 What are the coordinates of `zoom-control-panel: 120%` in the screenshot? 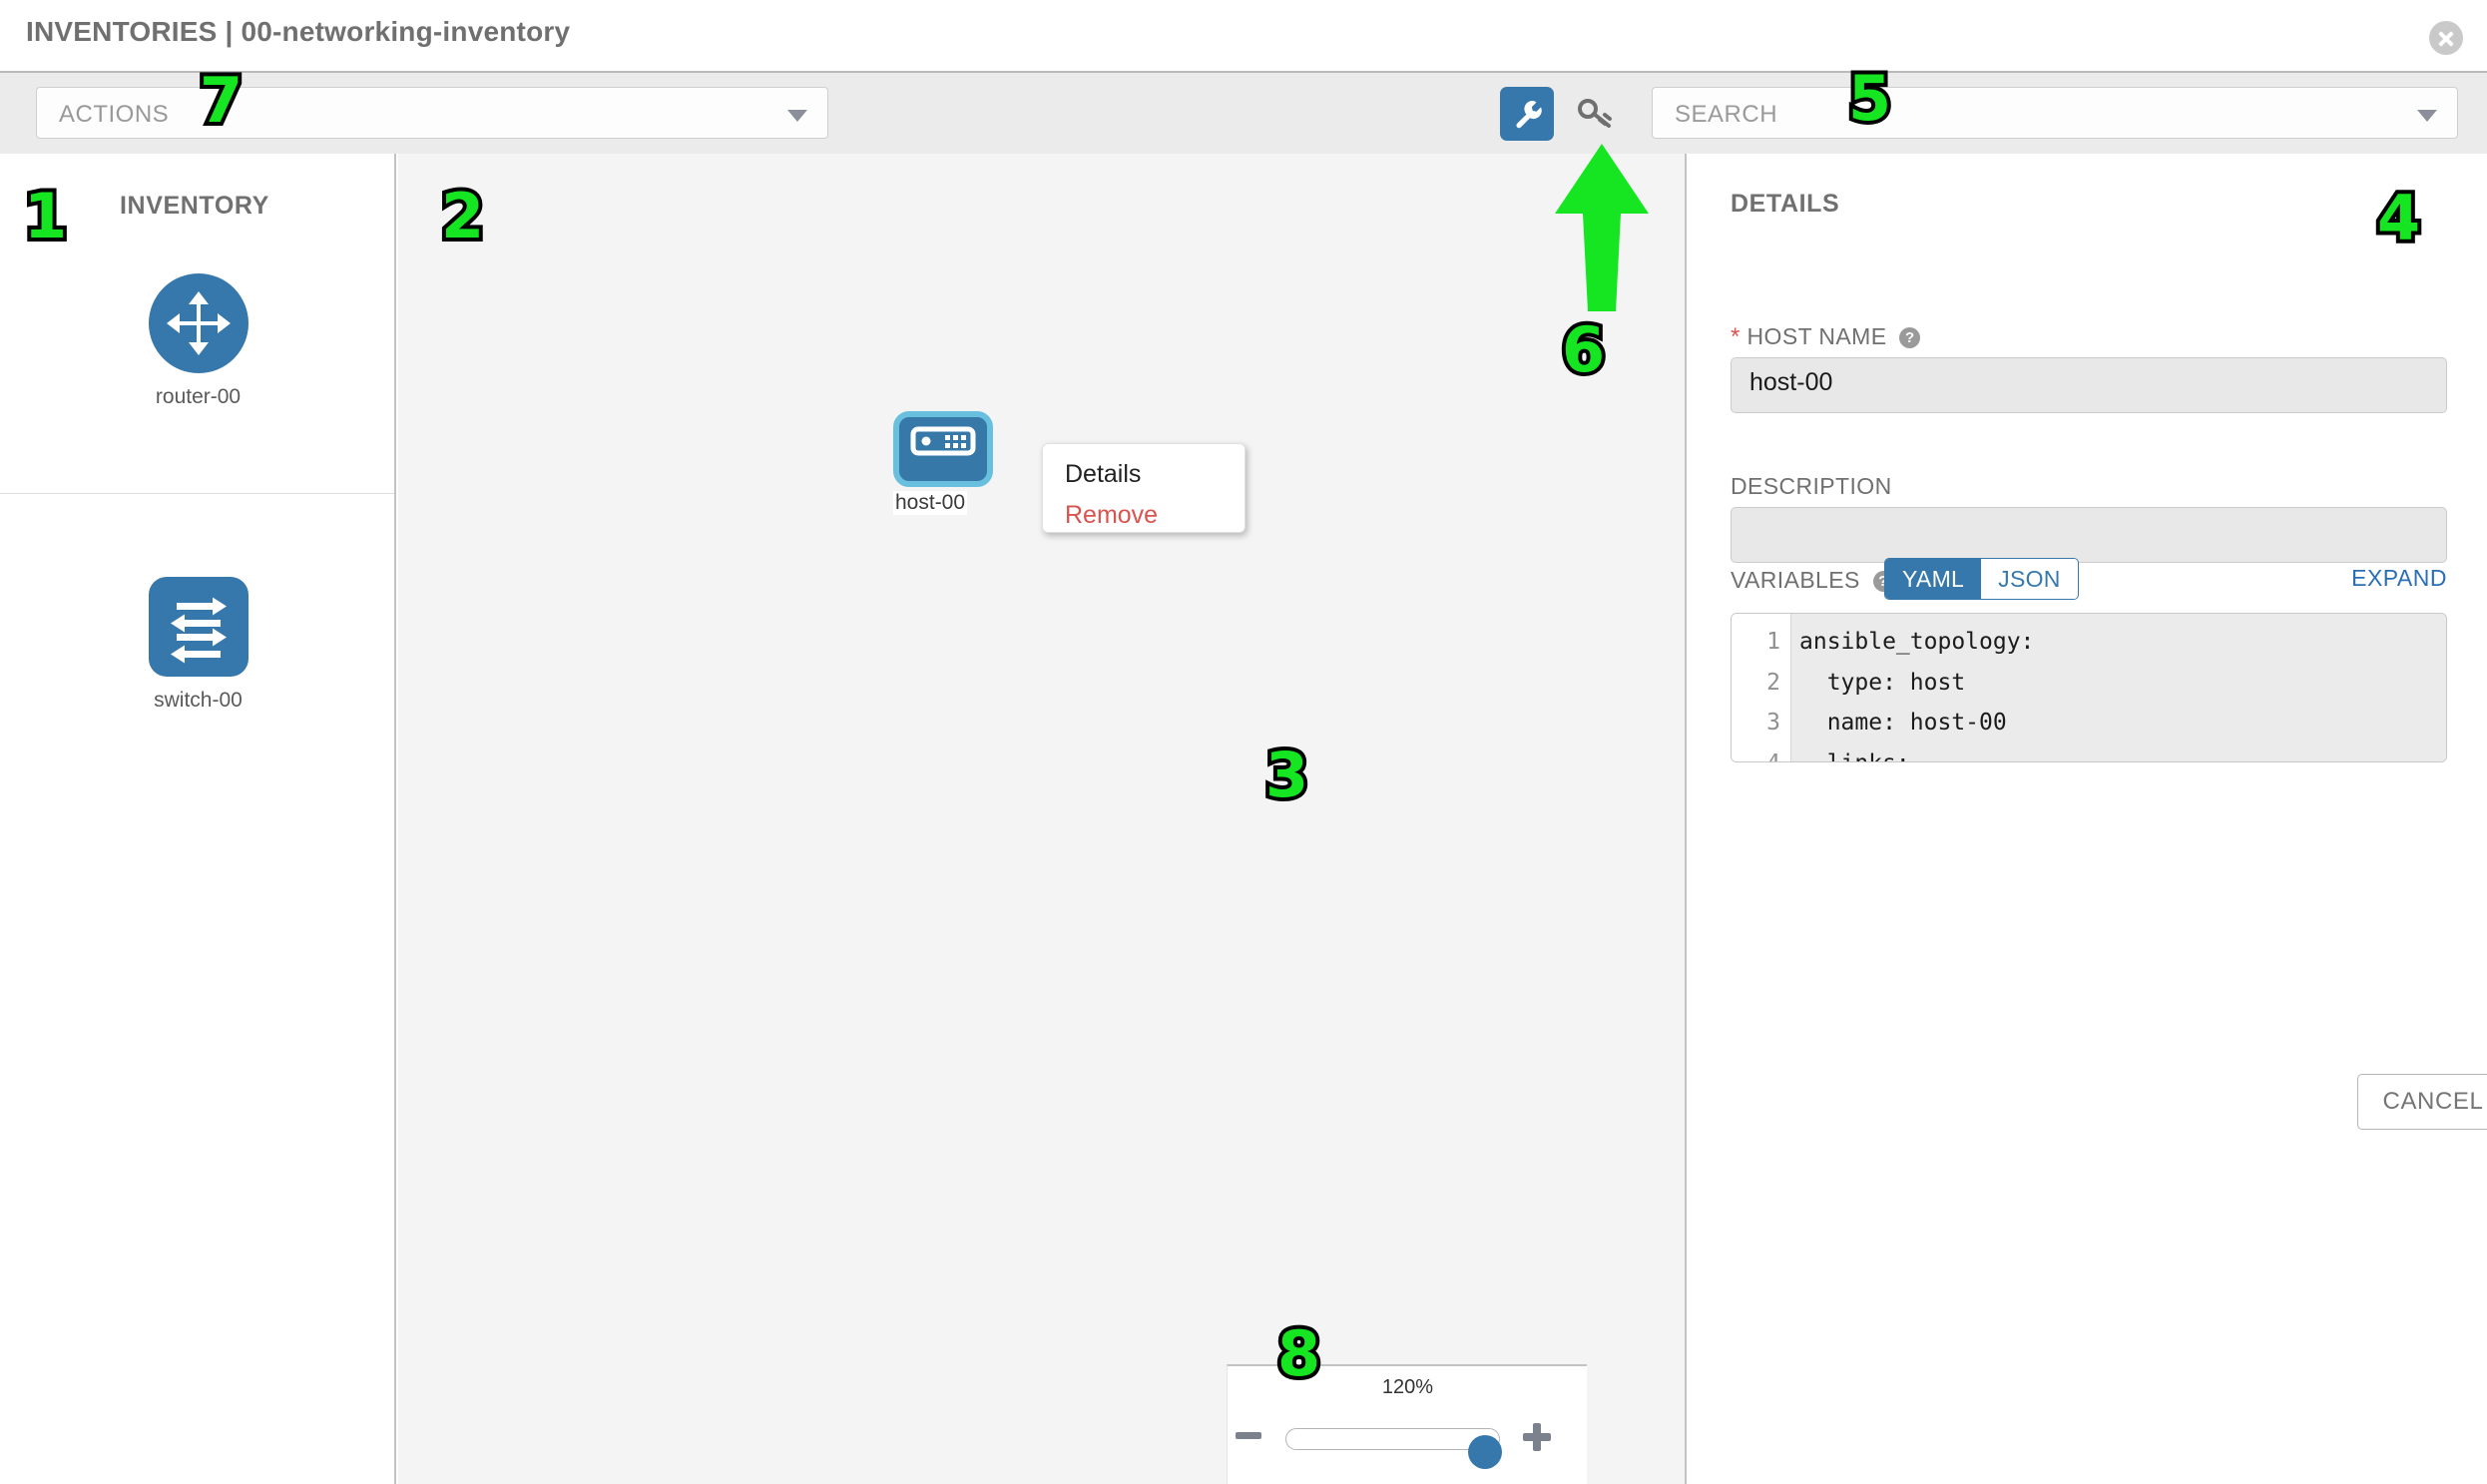 It's located at (1407, 1424).